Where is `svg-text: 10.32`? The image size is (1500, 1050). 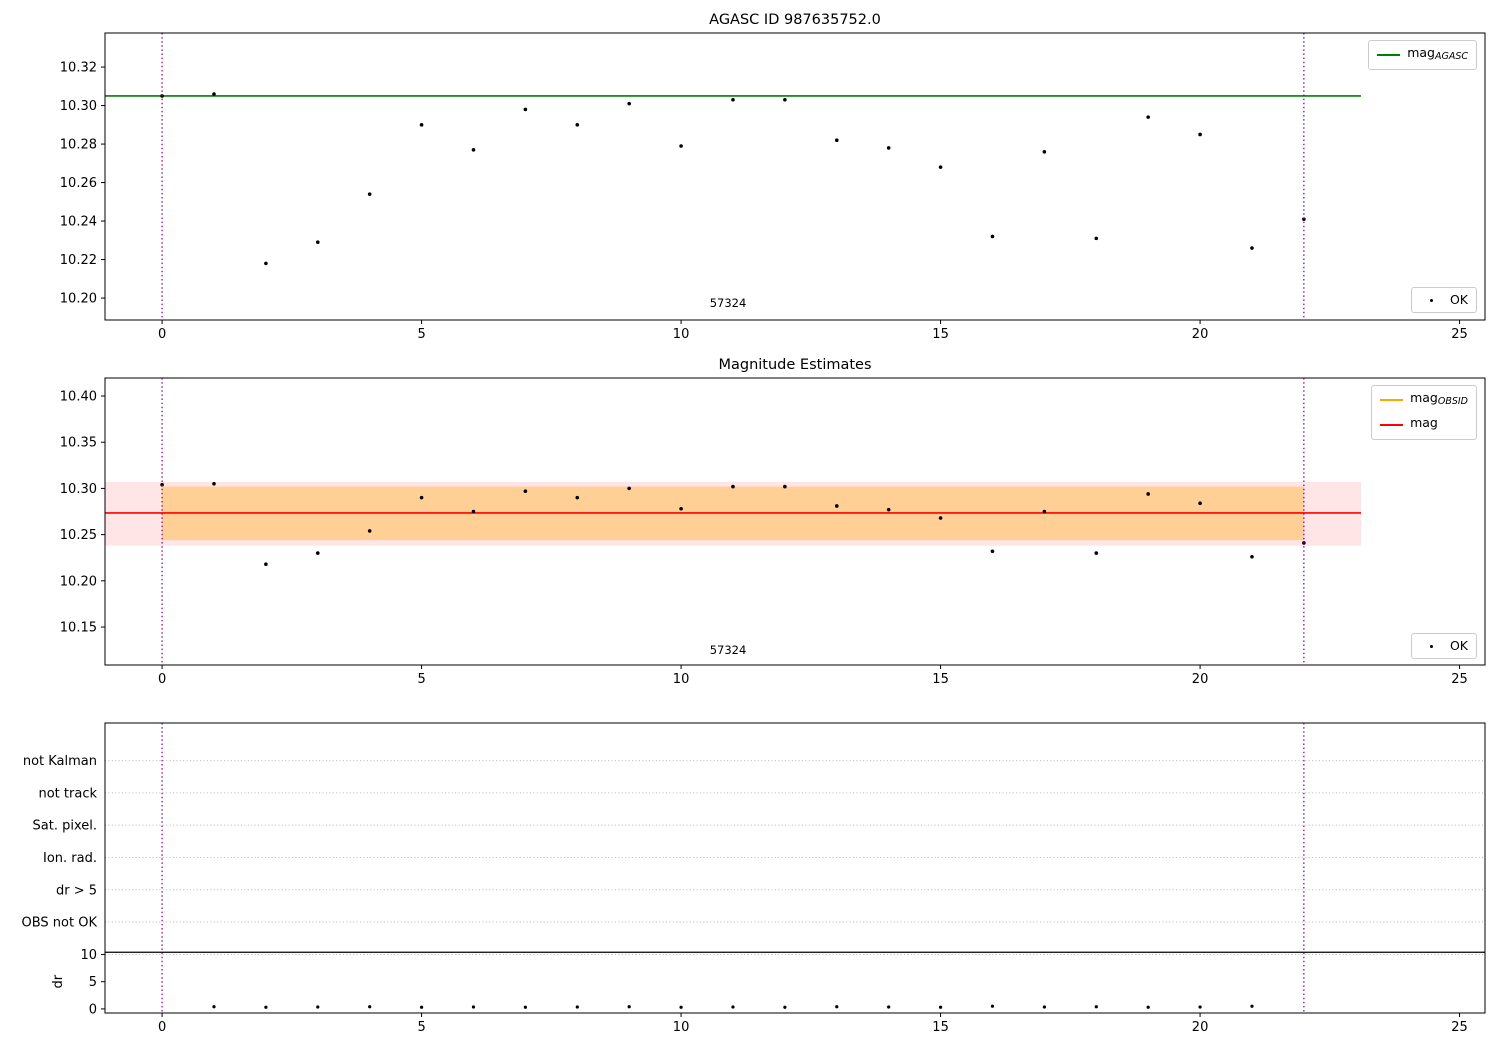 svg-text: 10.32 is located at coordinates (78, 68).